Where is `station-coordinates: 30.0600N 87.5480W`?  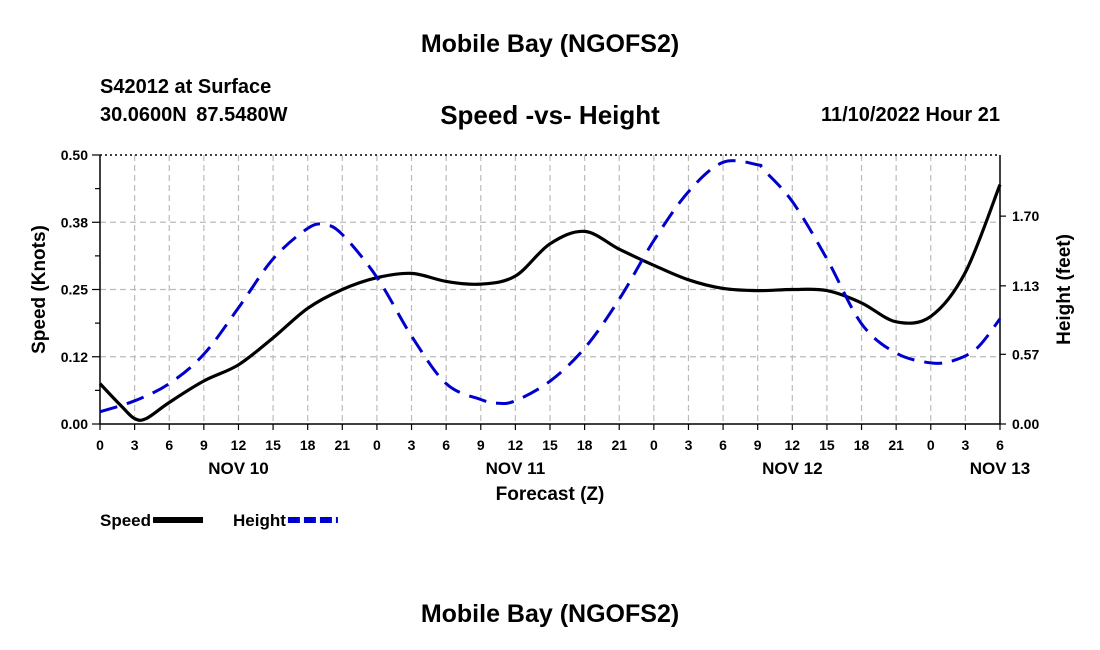 station-coordinates: 30.0600N 87.5480W is located at coordinates (194, 115).